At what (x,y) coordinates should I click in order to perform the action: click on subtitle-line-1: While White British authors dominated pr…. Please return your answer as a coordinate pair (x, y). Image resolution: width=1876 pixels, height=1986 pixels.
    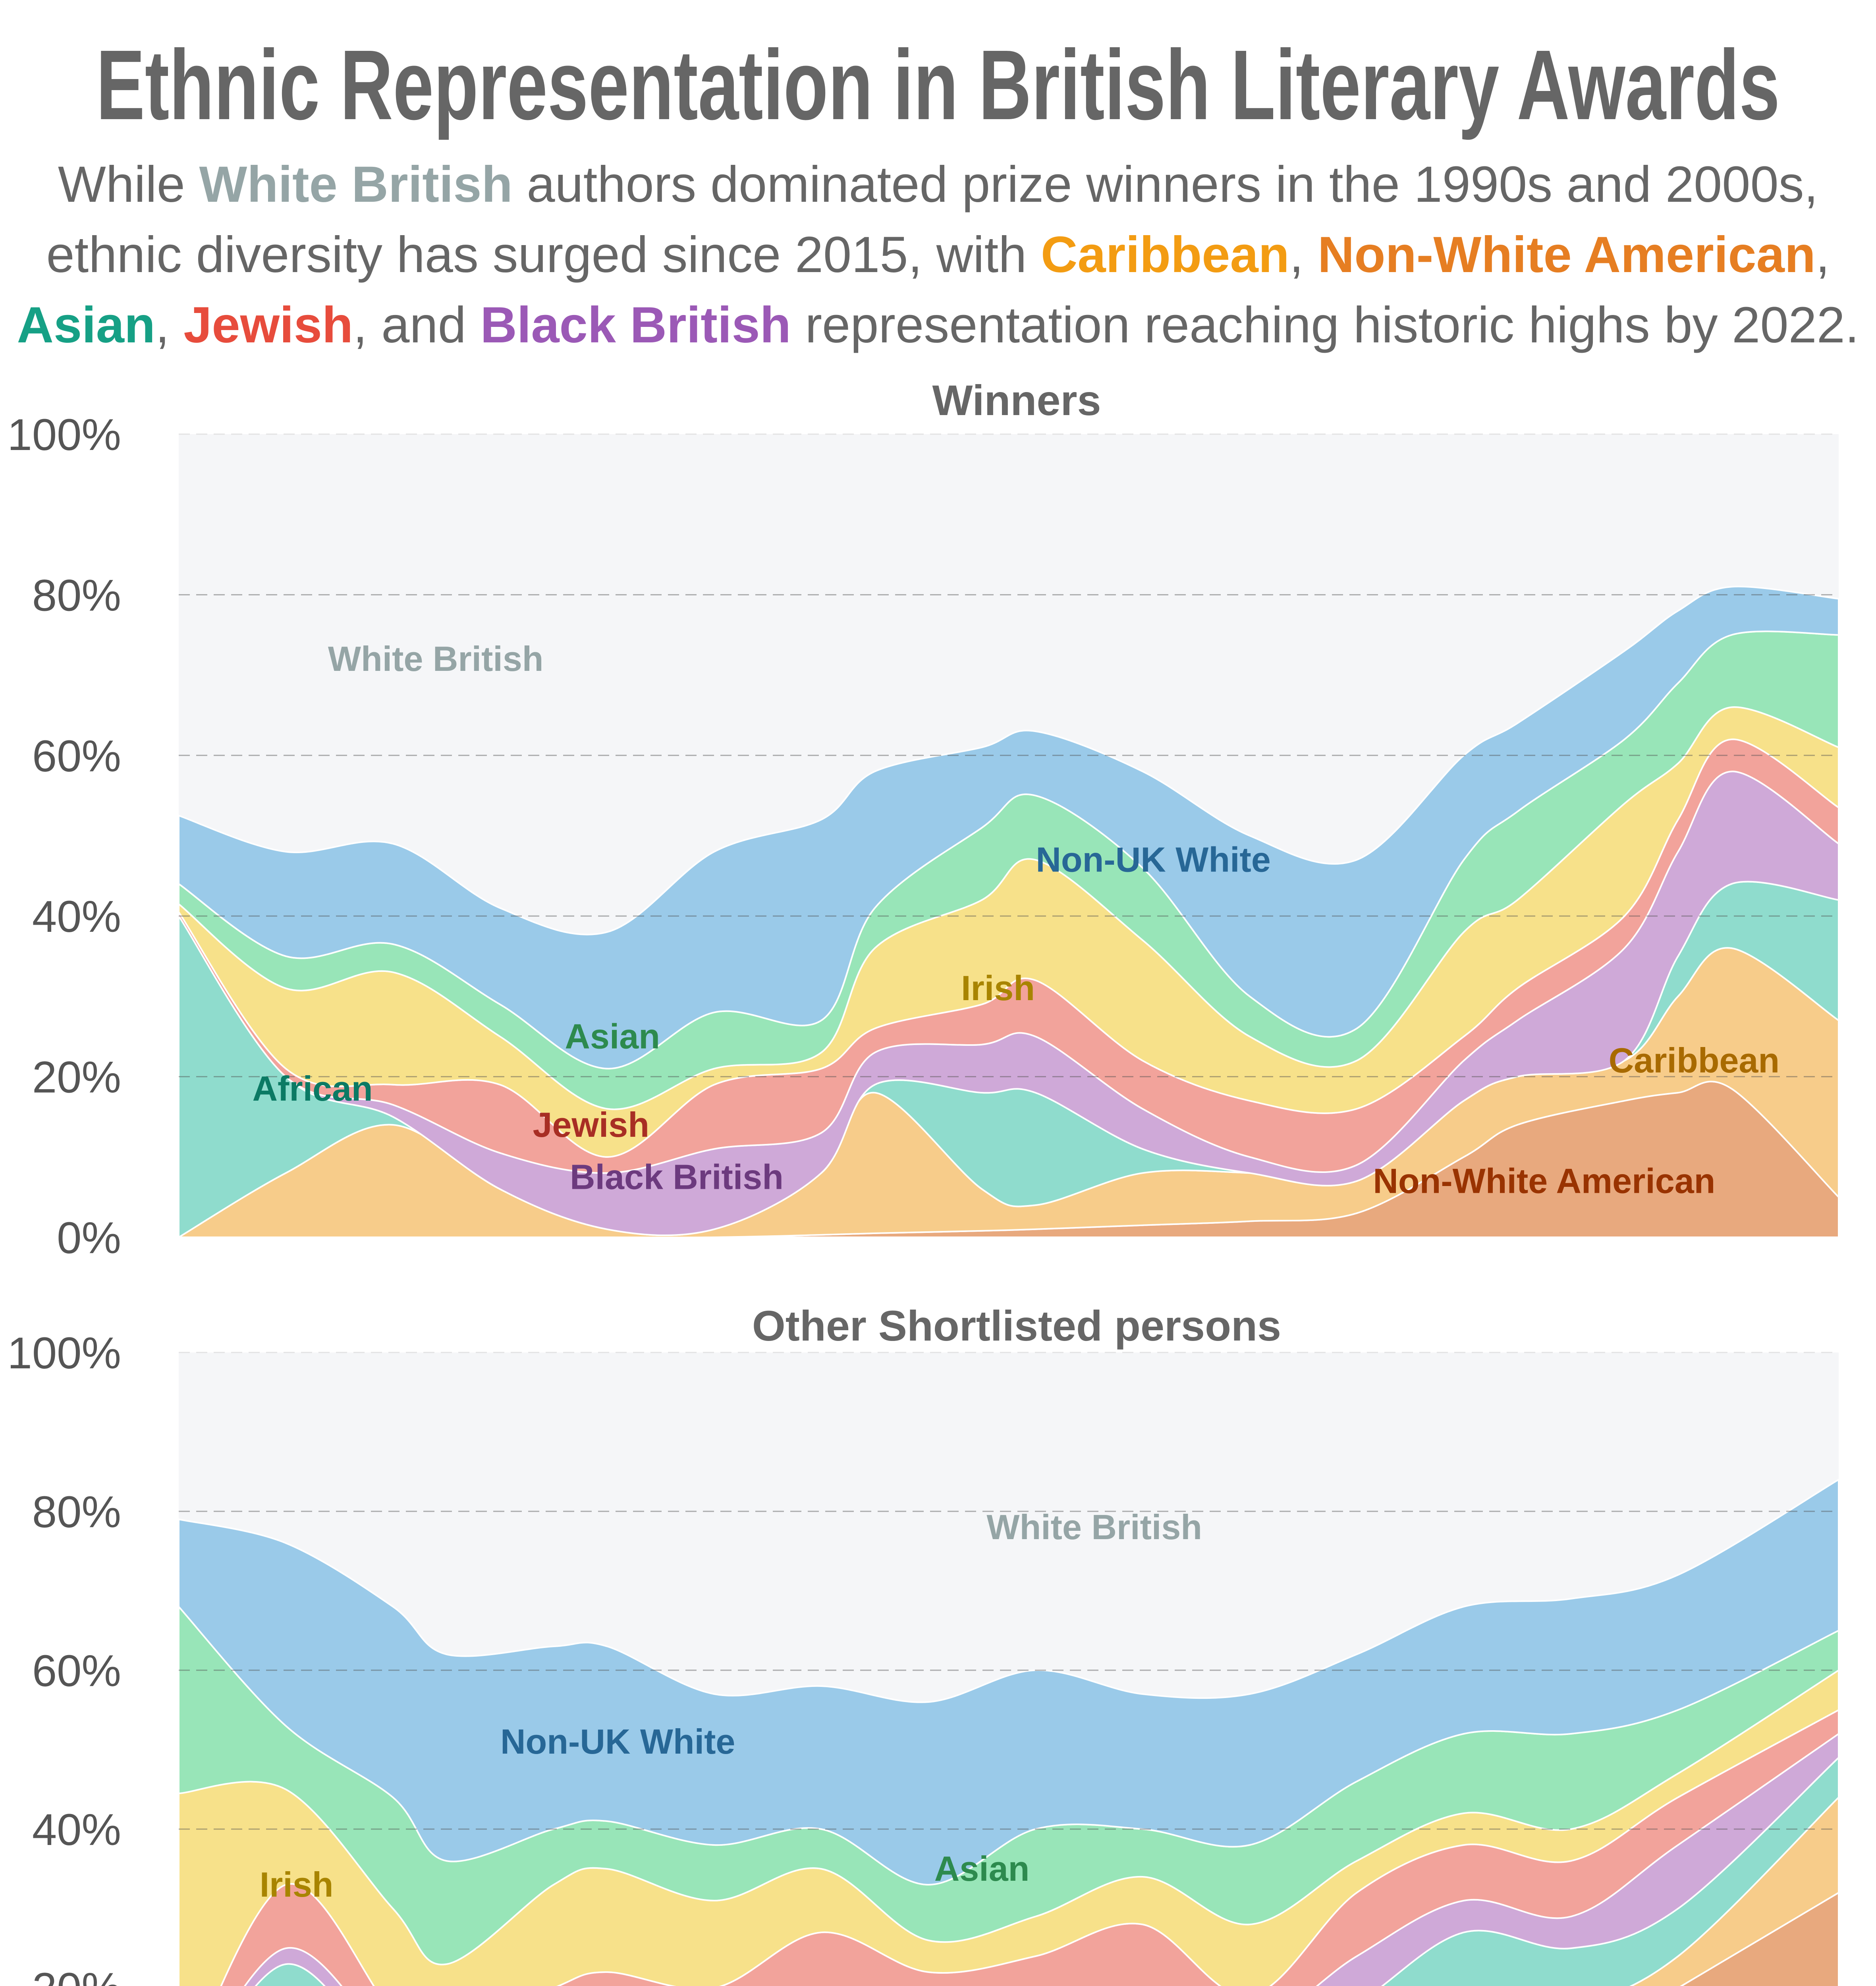
    Looking at the image, I should click on (938, 184).